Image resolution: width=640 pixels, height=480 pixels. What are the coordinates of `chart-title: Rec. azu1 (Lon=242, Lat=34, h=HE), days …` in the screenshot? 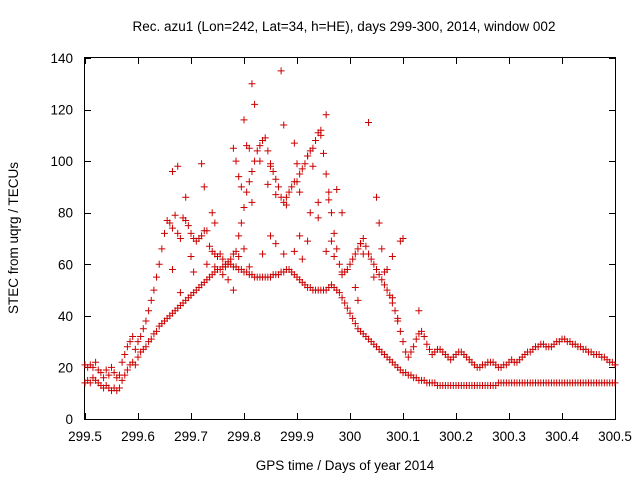 It's located at (344, 26).